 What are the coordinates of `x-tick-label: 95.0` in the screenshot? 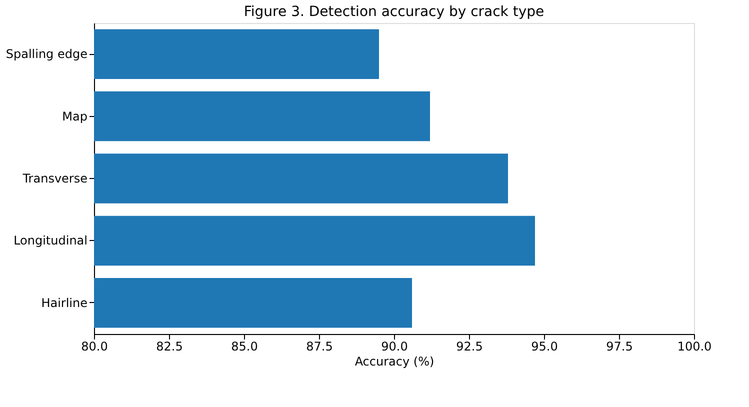 It's located at (544, 347).